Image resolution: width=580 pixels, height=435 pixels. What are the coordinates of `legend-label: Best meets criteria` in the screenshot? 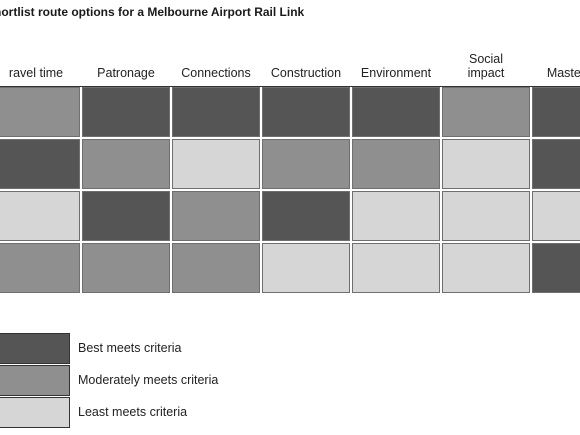 It's located at (130, 348).